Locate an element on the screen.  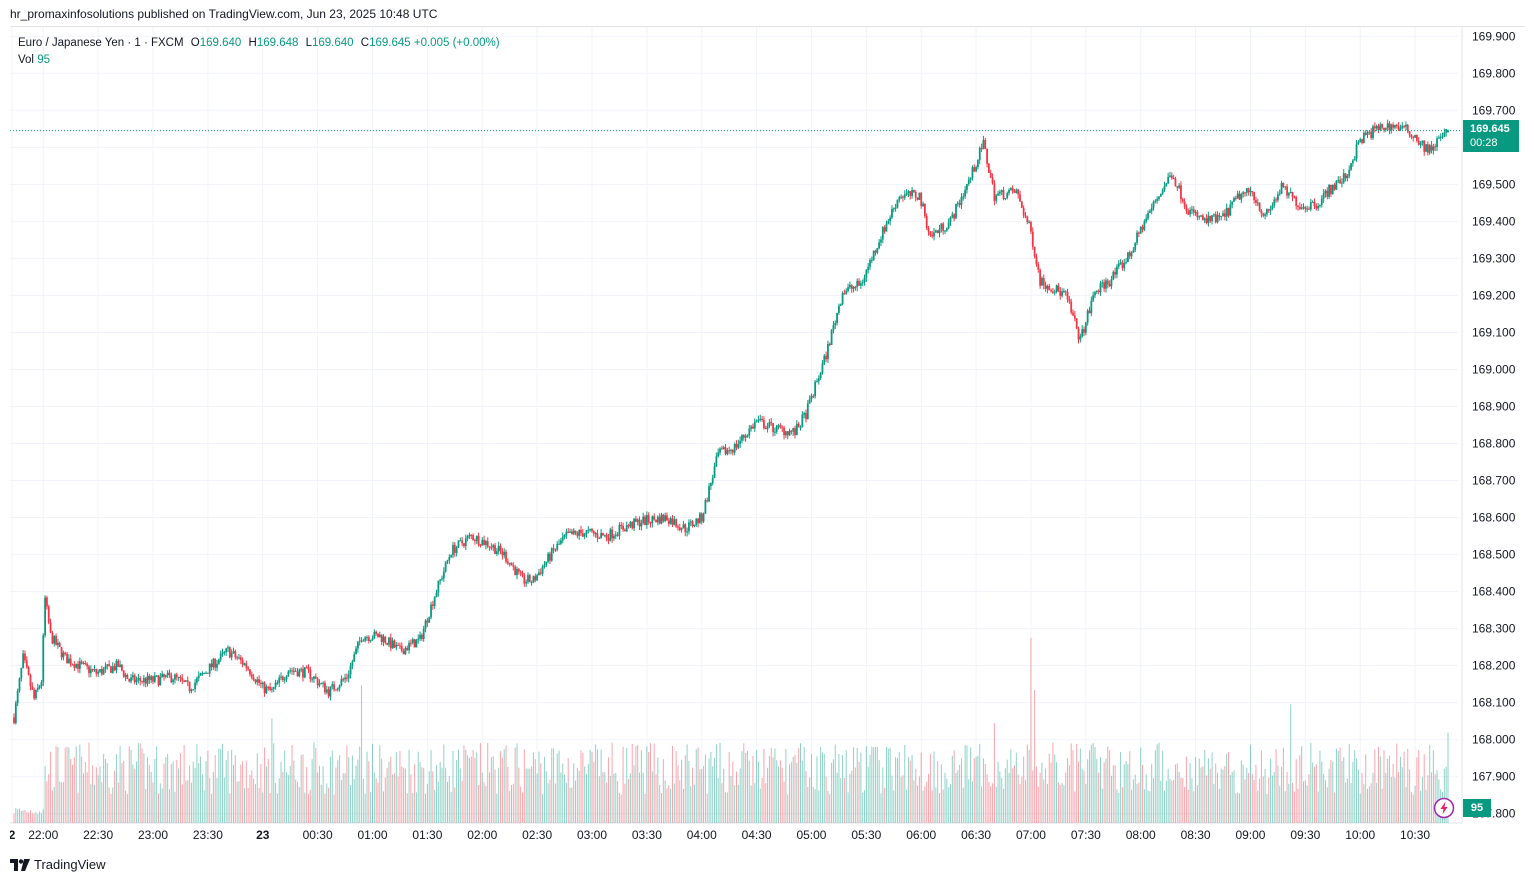
x-tick-label: 22:00 is located at coordinates (43, 835).